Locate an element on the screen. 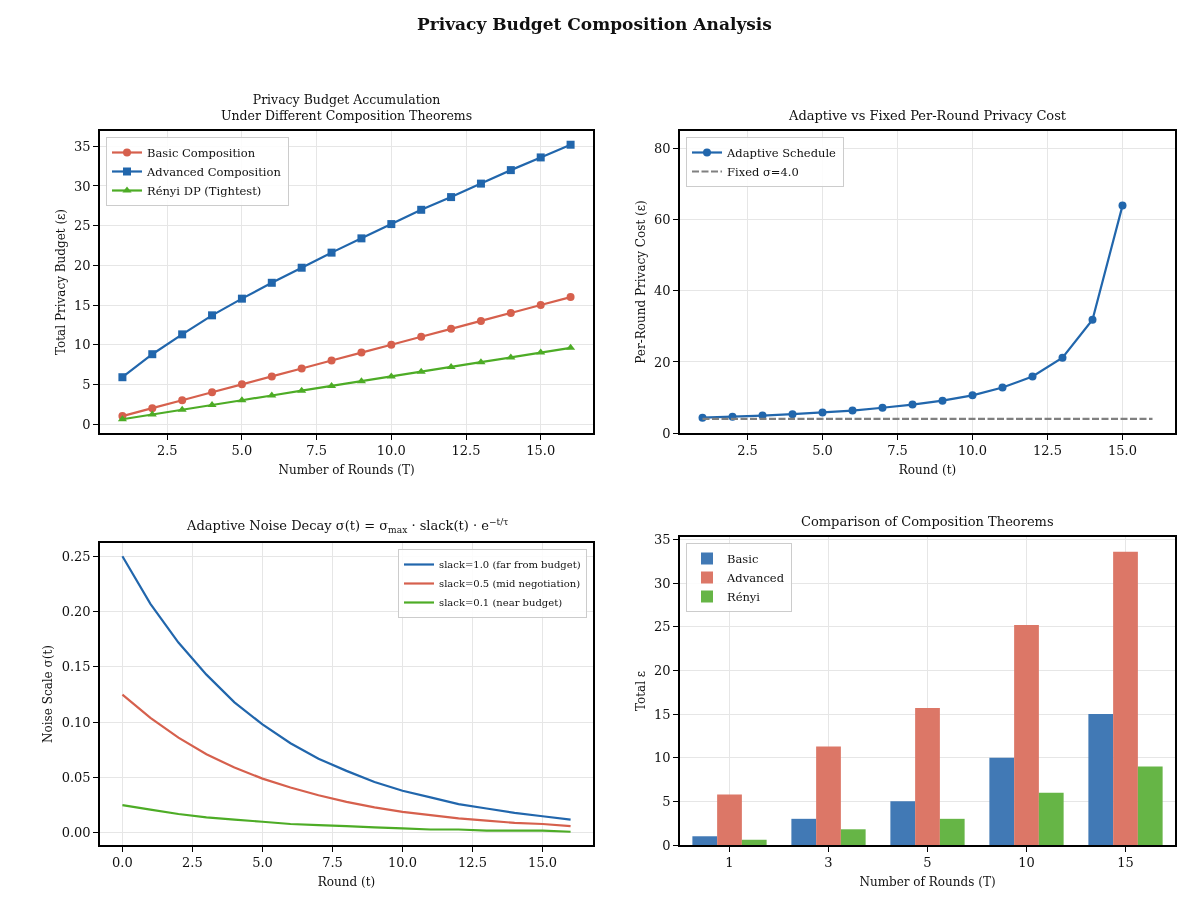 This screenshot has width=1189, height=918. x-tick-label: 10 is located at coordinates (1026, 863).